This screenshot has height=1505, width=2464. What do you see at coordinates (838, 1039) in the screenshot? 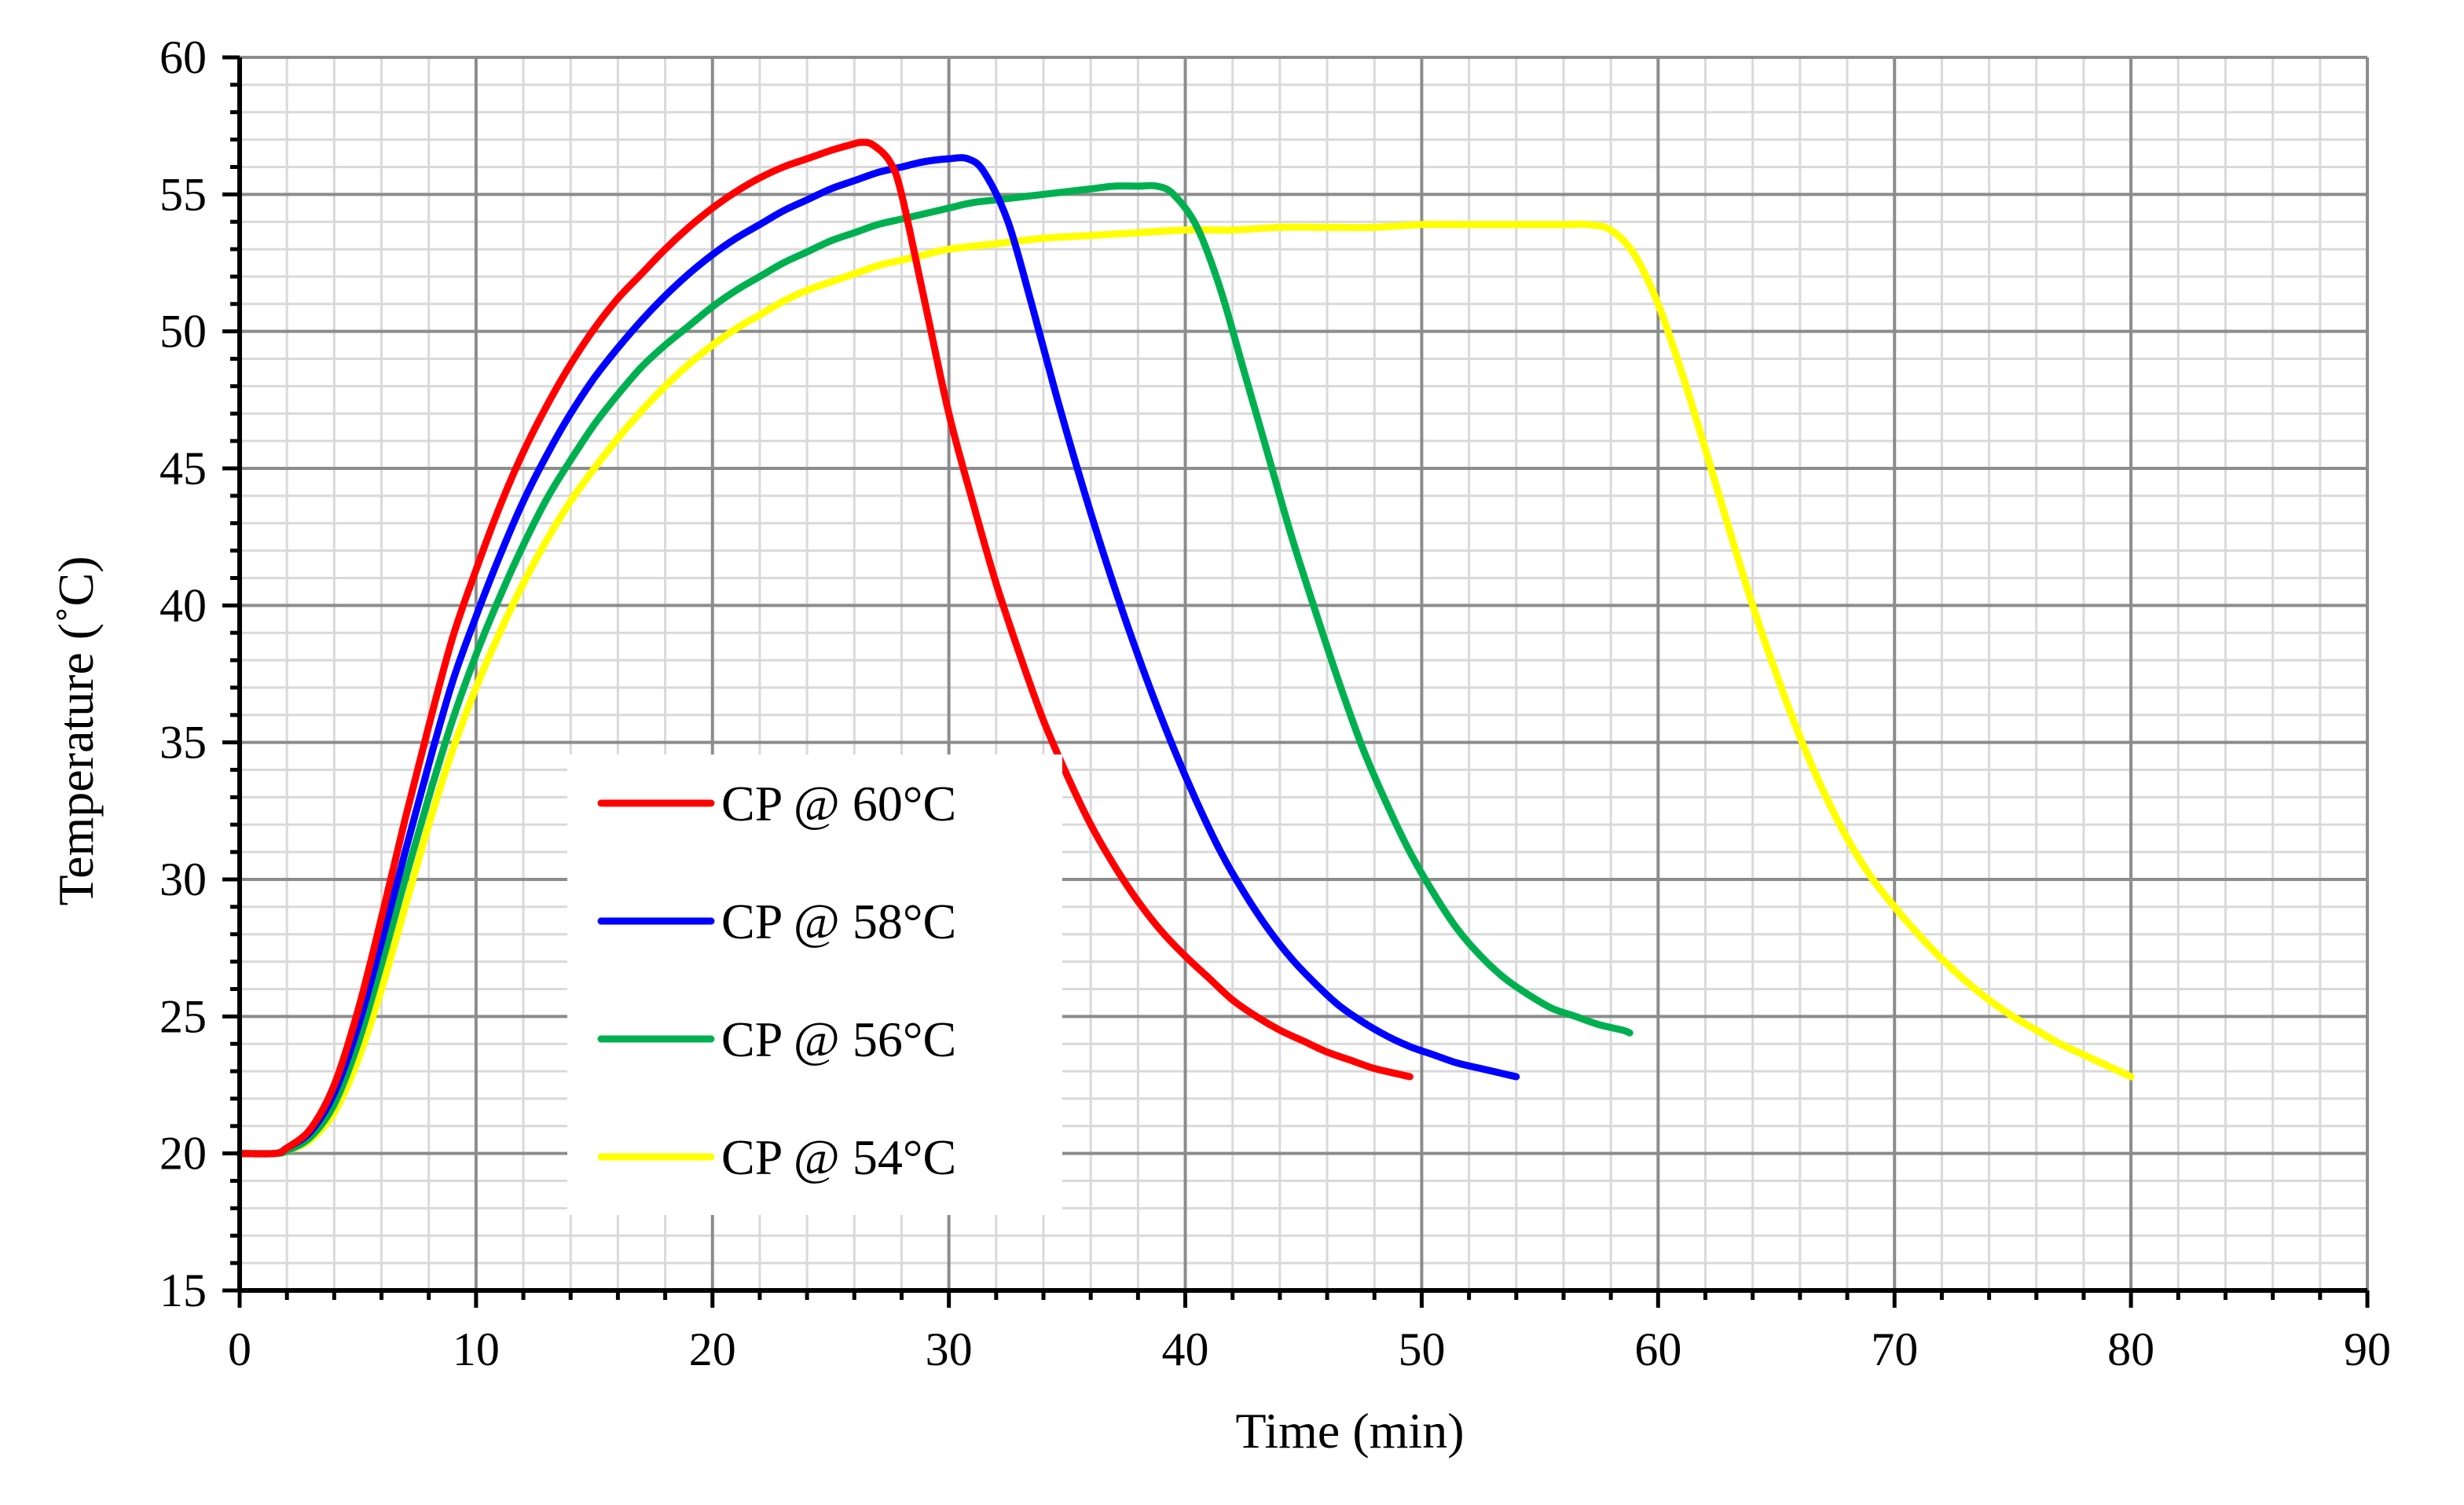
I see `legend-label-cp-56: CP @ 56°C` at bounding box center [838, 1039].